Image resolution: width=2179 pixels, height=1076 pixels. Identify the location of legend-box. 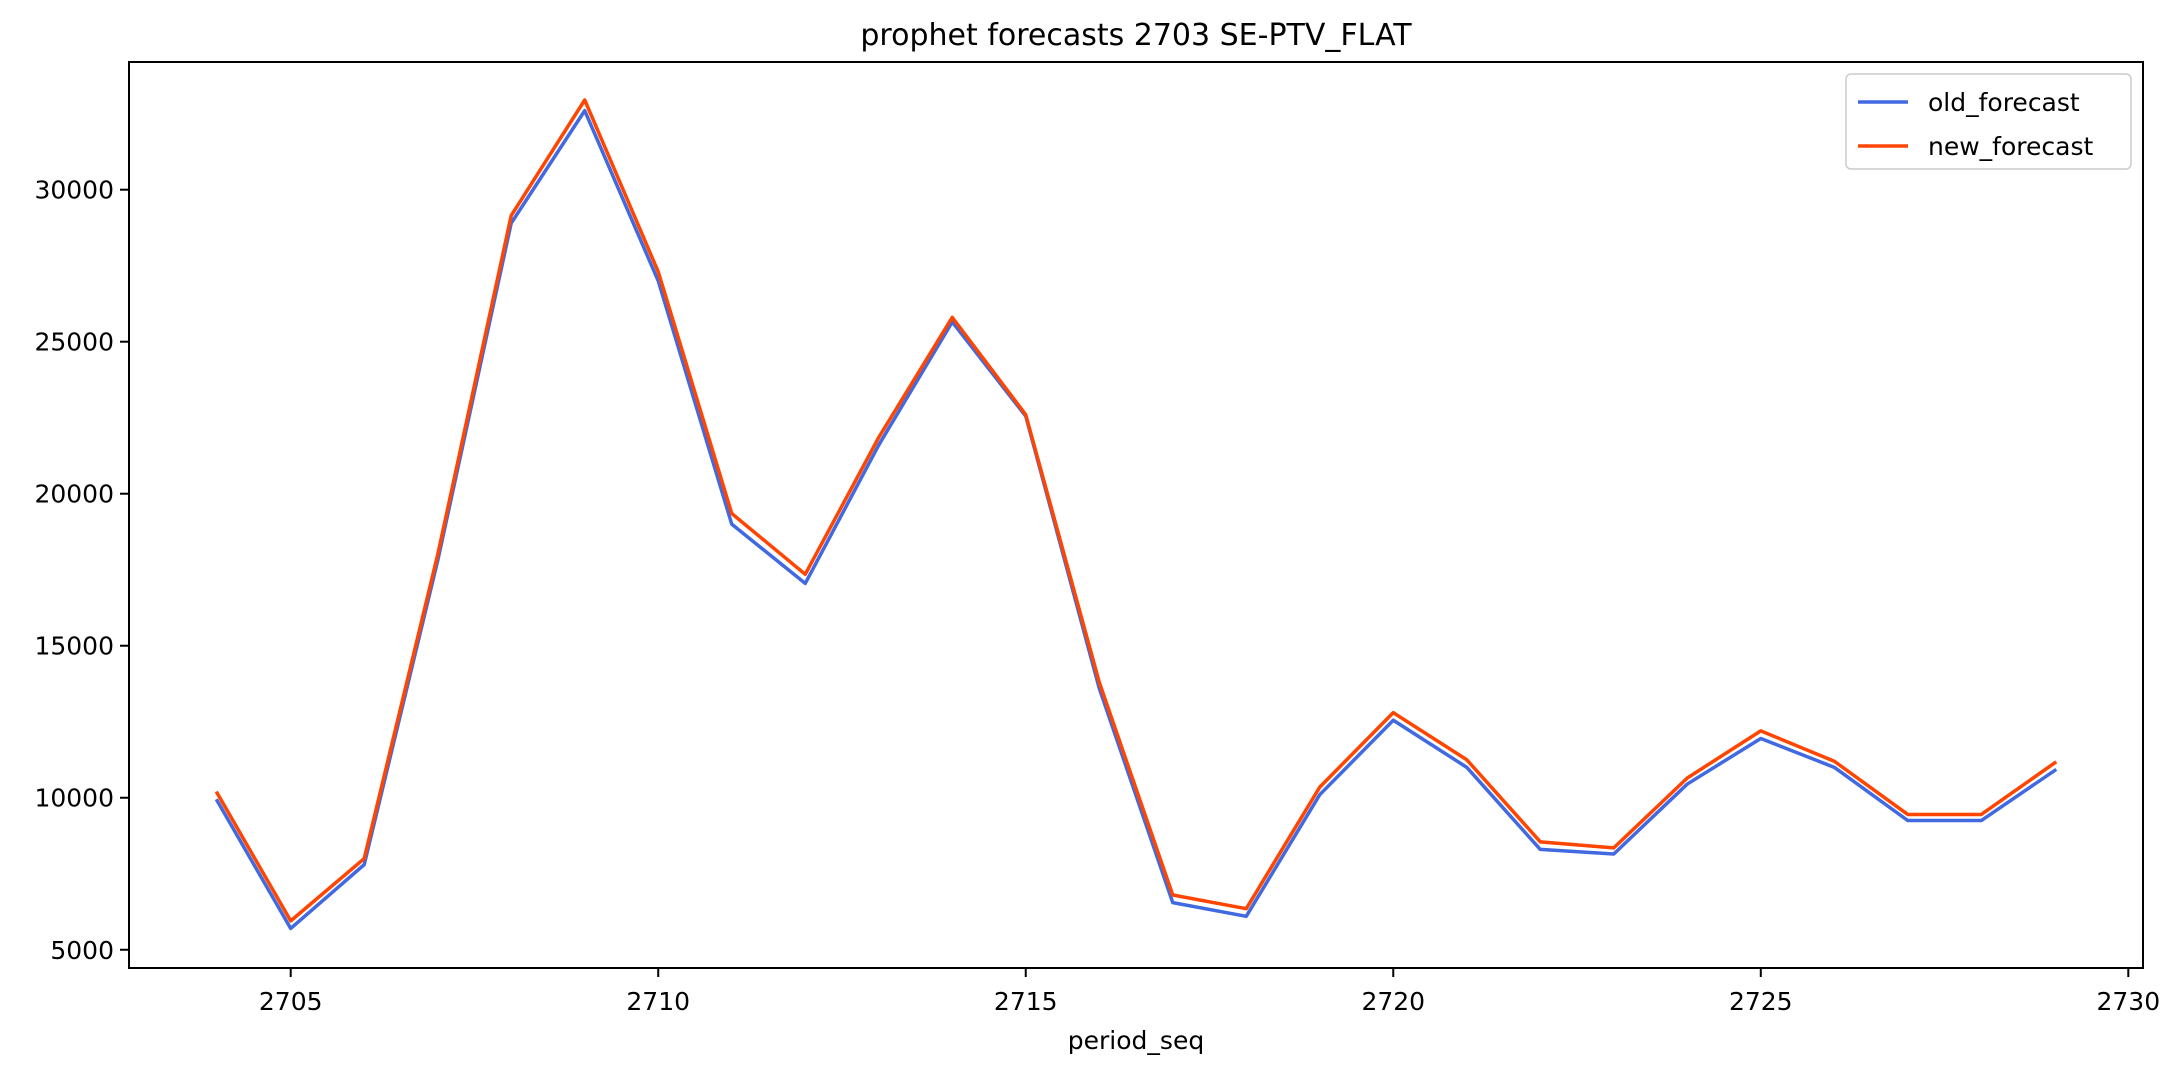
(1988, 121).